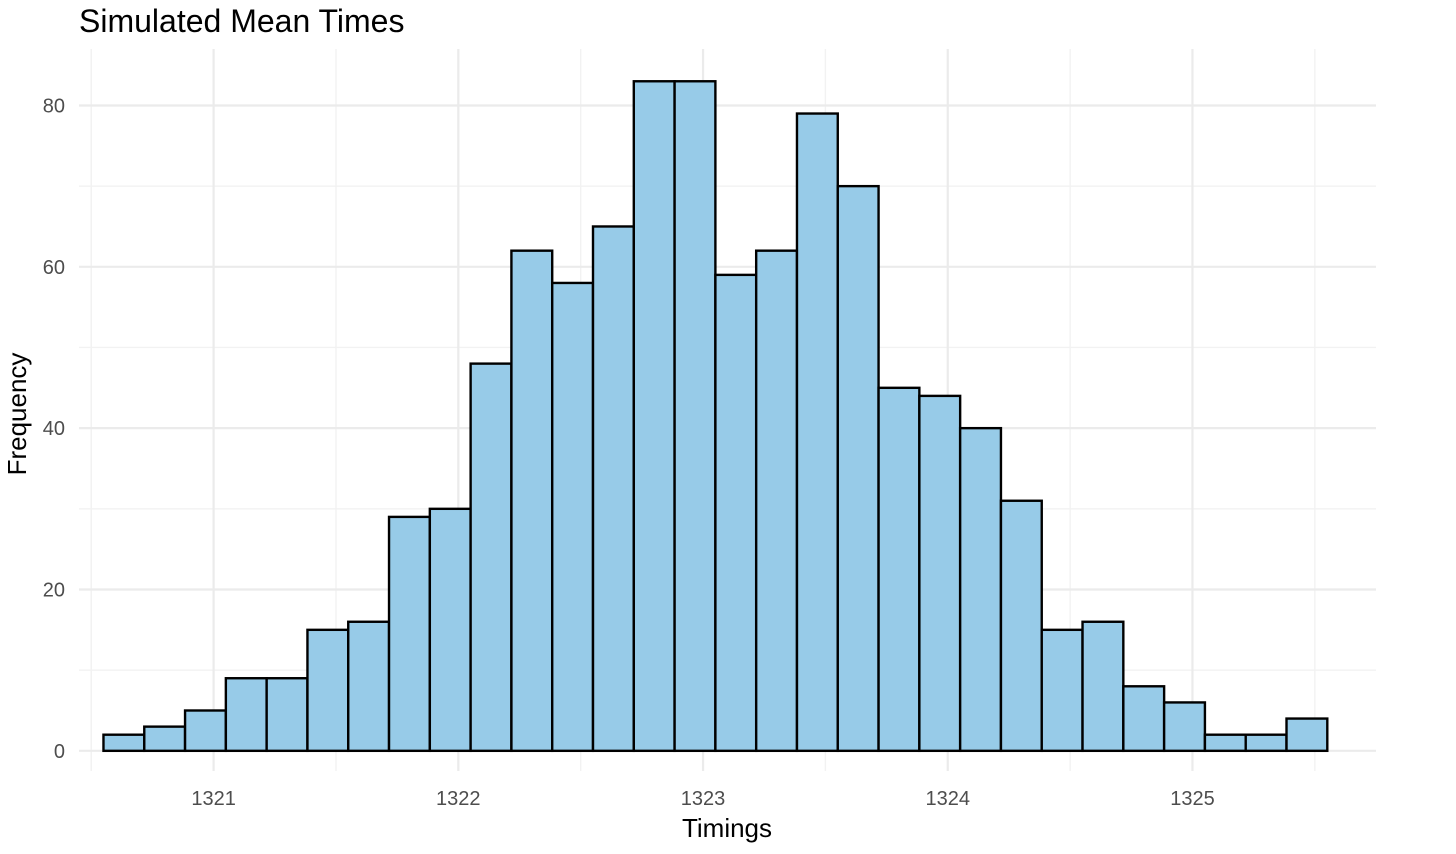 This screenshot has width=1456, height=854. I want to click on x-tick-label: 1325, so click(1192, 799).